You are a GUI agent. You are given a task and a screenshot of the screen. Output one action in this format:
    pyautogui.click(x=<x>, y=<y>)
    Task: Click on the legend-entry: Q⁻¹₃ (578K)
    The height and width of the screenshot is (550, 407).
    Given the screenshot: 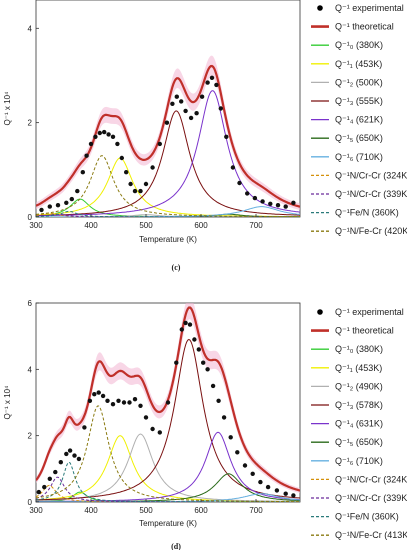 What is the action you would take?
    pyautogui.click(x=359, y=405)
    